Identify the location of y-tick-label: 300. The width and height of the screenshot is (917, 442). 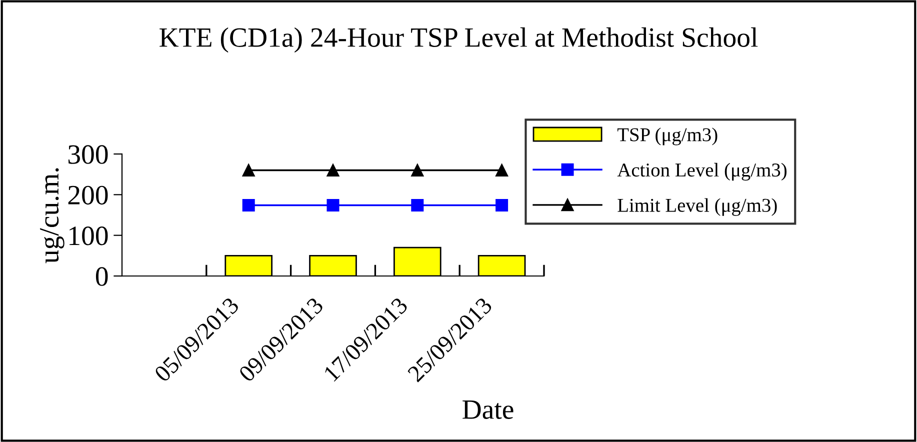
(88, 154).